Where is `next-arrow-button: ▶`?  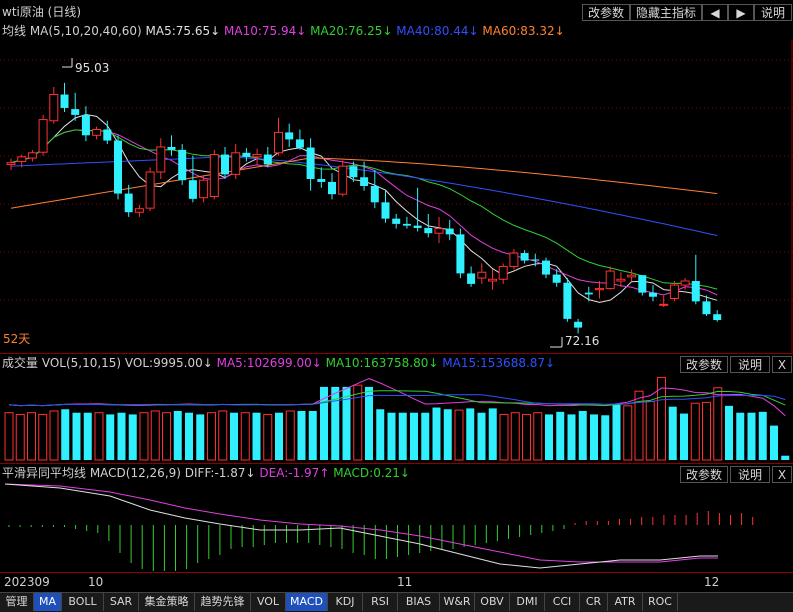 next-arrow-button: ▶ is located at coordinates (741, 12).